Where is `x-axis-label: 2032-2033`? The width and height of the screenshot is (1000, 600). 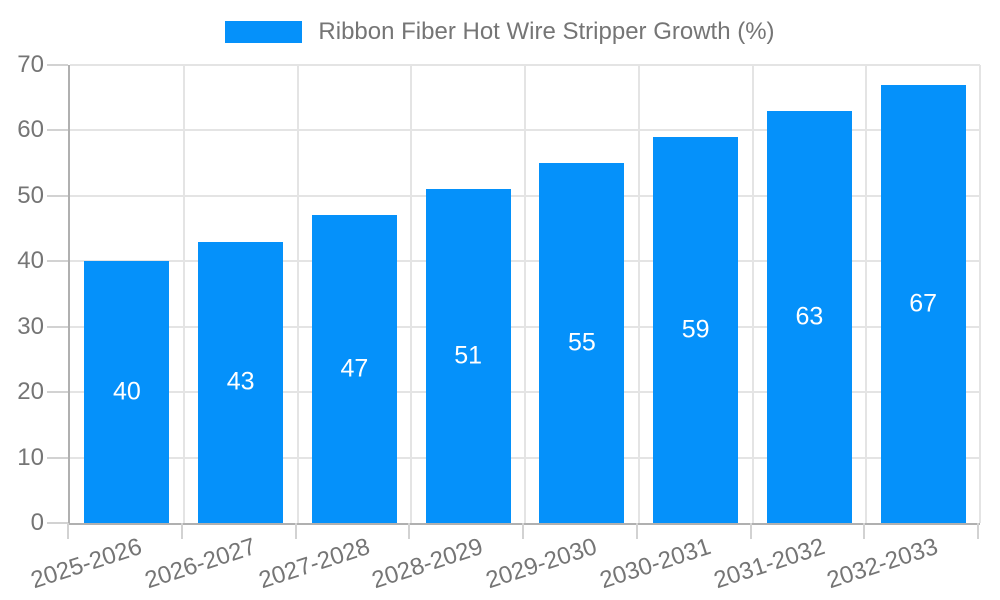 x-axis-label: 2032-2033 is located at coordinates (882, 564).